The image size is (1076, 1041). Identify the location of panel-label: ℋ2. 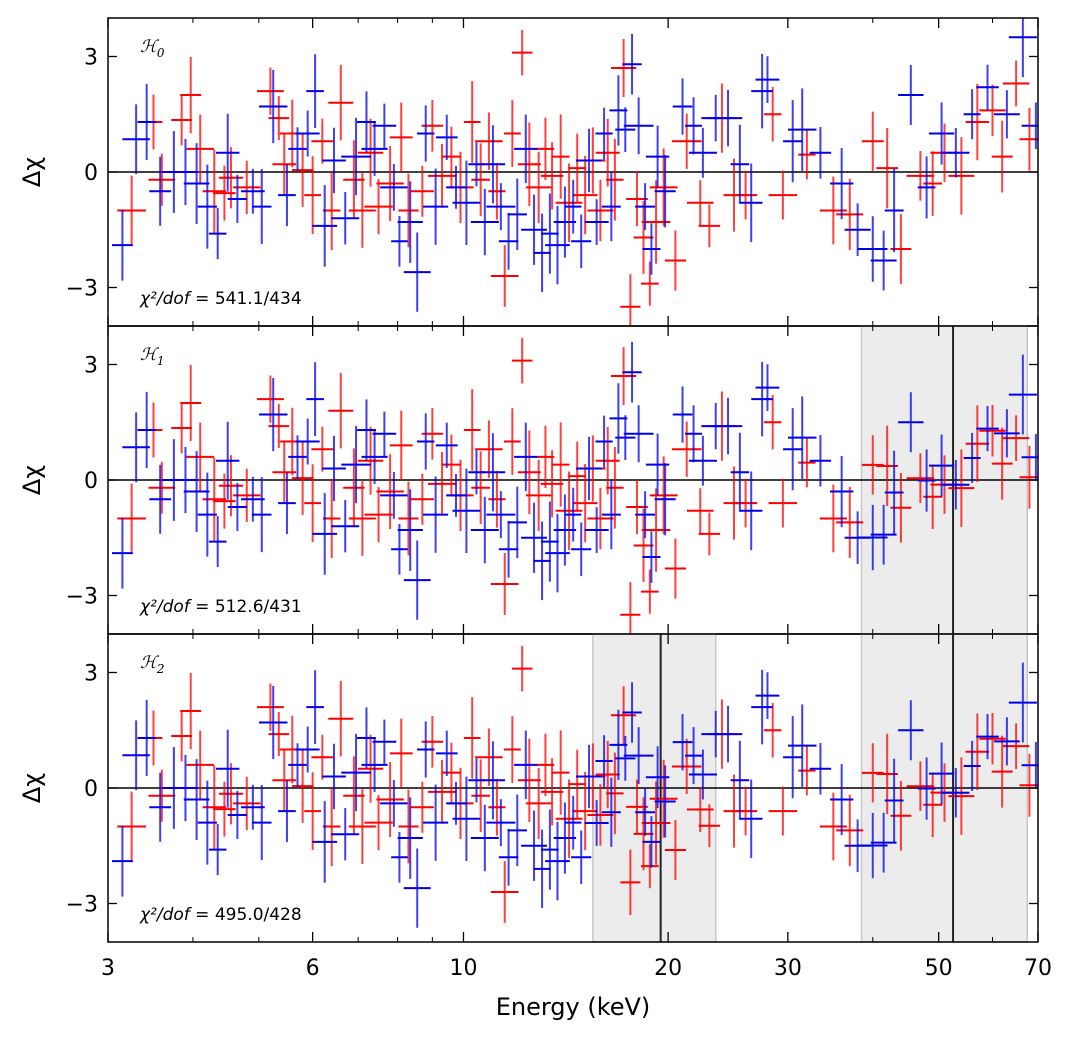
(152, 664).